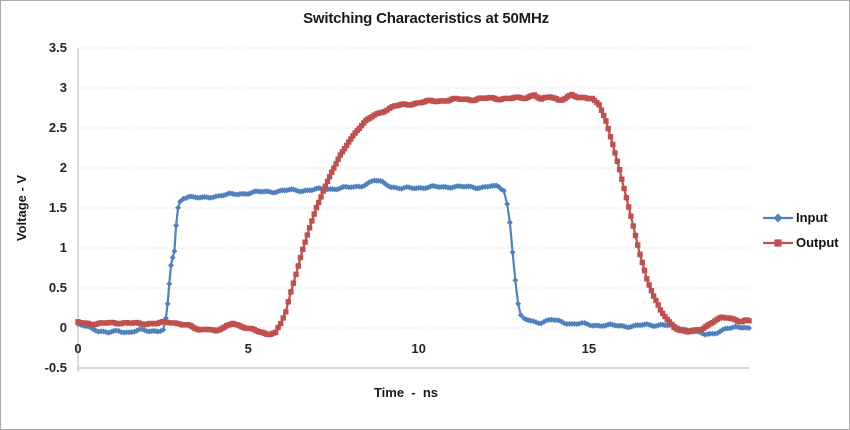 The width and height of the screenshot is (850, 430). I want to click on legend-label: Input, so click(812, 217).